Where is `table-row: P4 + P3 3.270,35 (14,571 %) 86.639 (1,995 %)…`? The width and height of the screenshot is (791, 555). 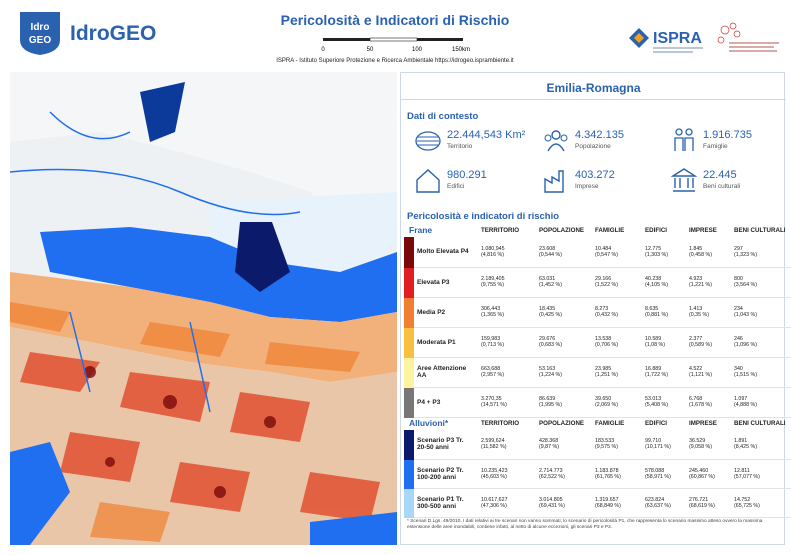 table-row: P4 + P3 3.270,35 (14,571 %) 86.639 (1,995 %)… is located at coordinates (597, 402).